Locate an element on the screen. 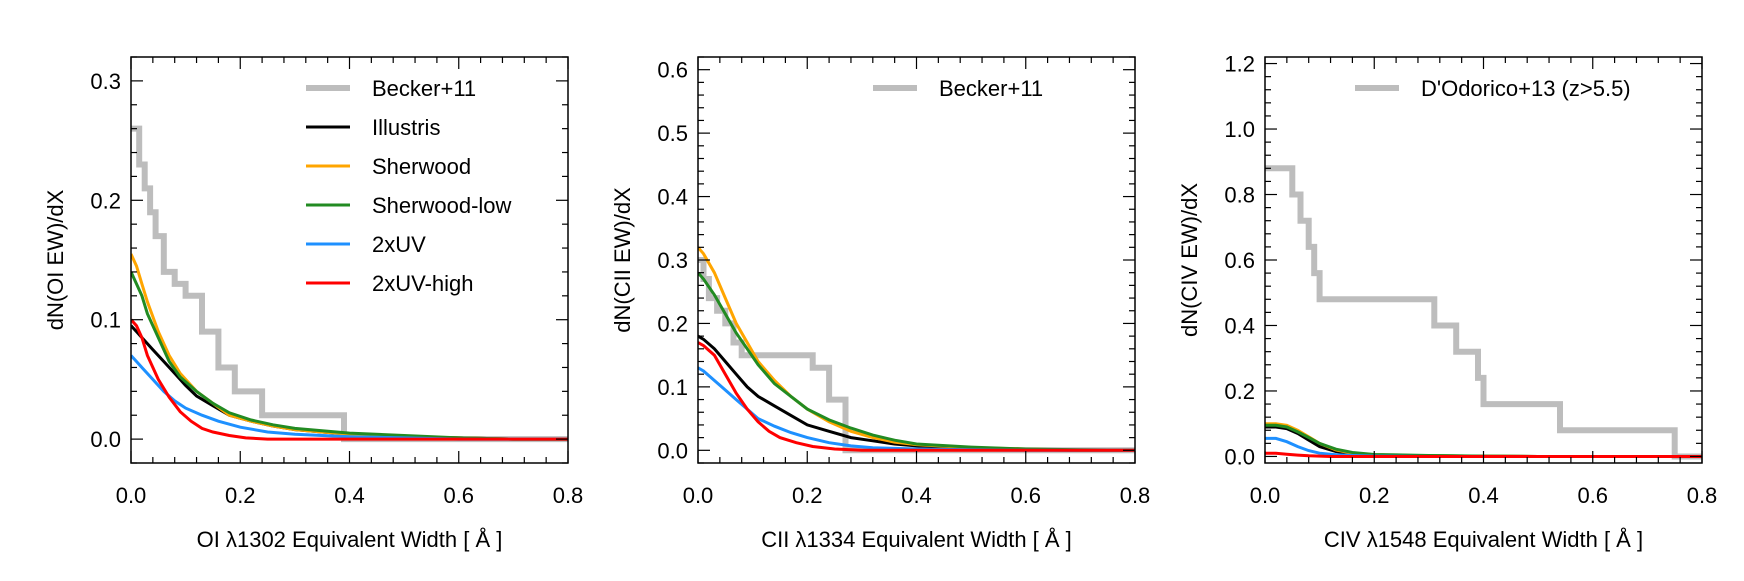 Image resolution: width=1744 pixels, height=581 pixels. y-tick-label: 1.0 is located at coordinates (1239, 129).